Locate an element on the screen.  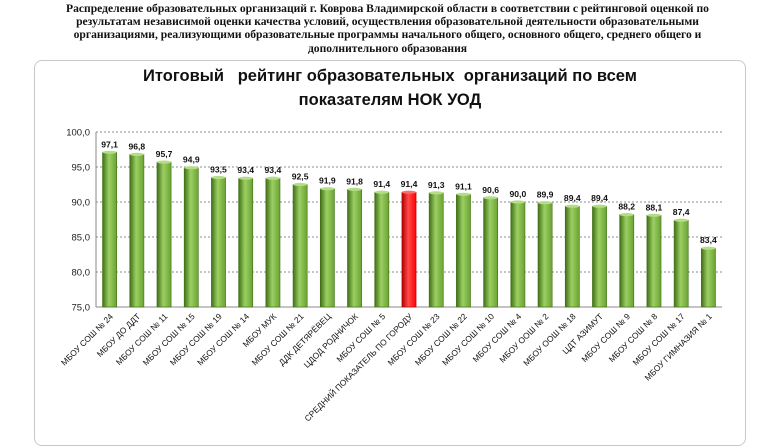
data-label: 87,4 is located at coordinates (681, 212).